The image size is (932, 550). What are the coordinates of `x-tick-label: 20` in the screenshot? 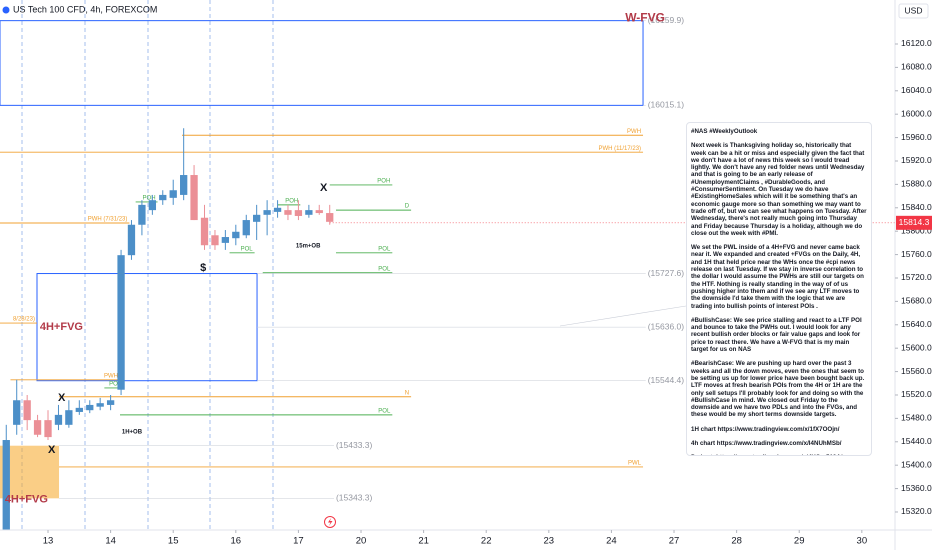 It's located at (361, 541).